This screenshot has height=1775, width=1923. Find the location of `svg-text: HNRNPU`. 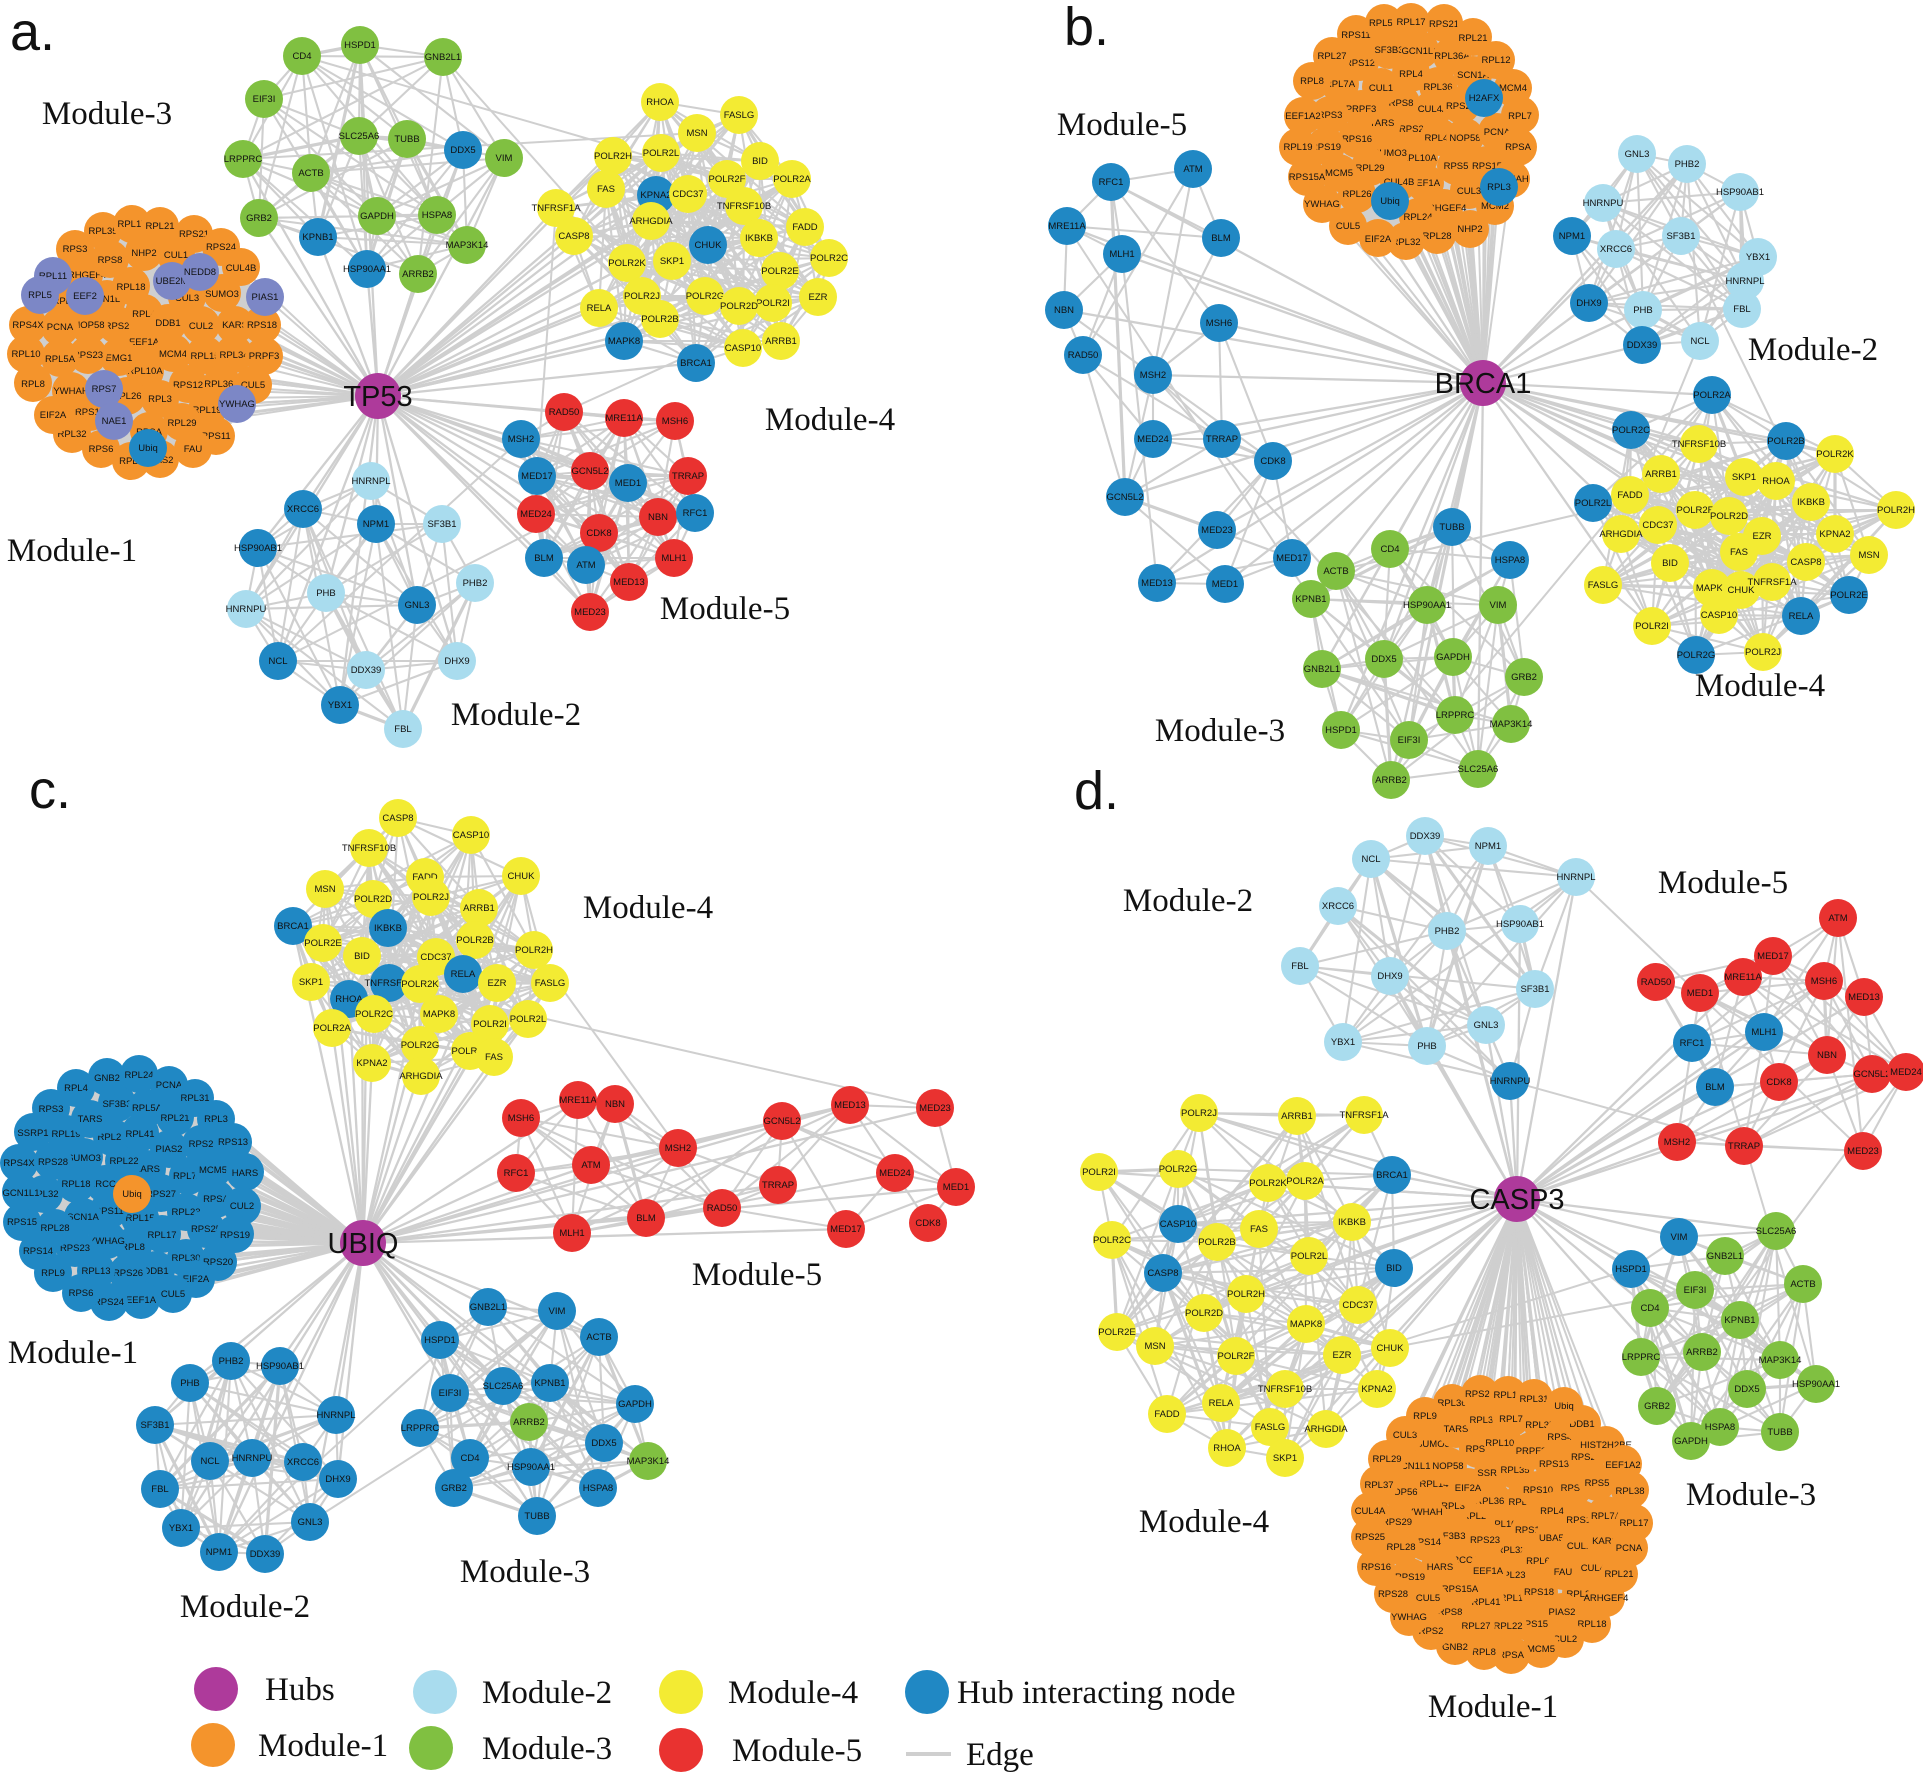

svg-text: HNRNPU is located at coordinates (1510, 1081).